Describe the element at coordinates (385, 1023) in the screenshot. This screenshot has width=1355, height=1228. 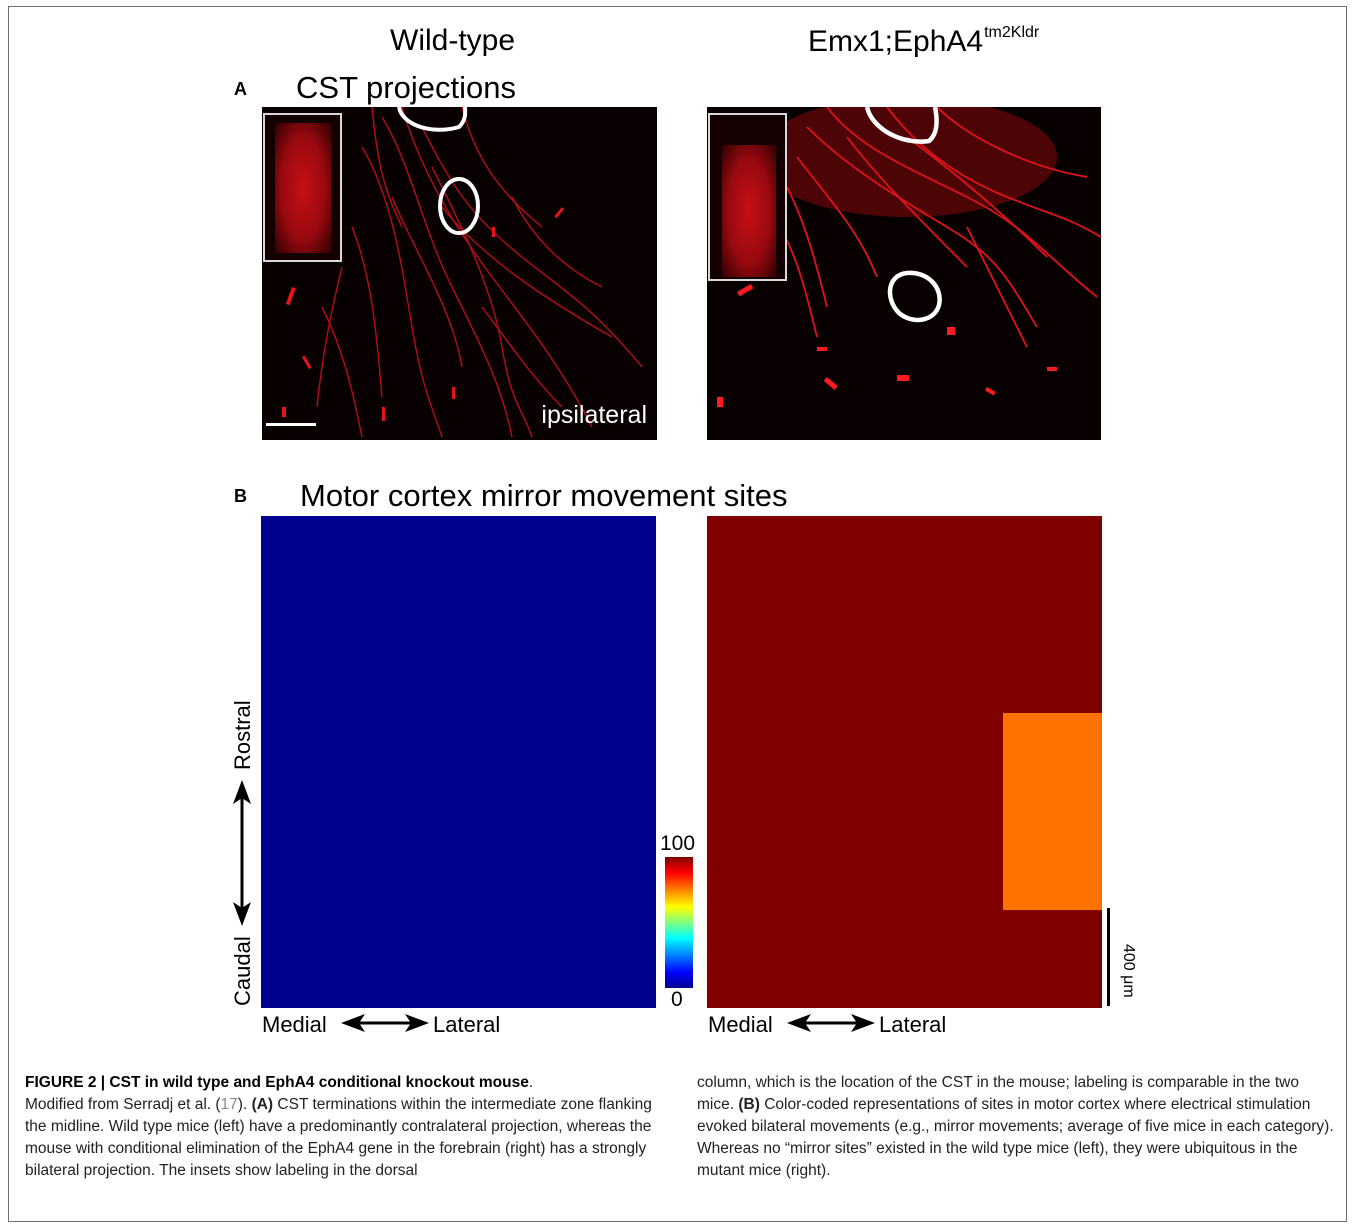
I see `medial-lateral-arrow-left` at that location.